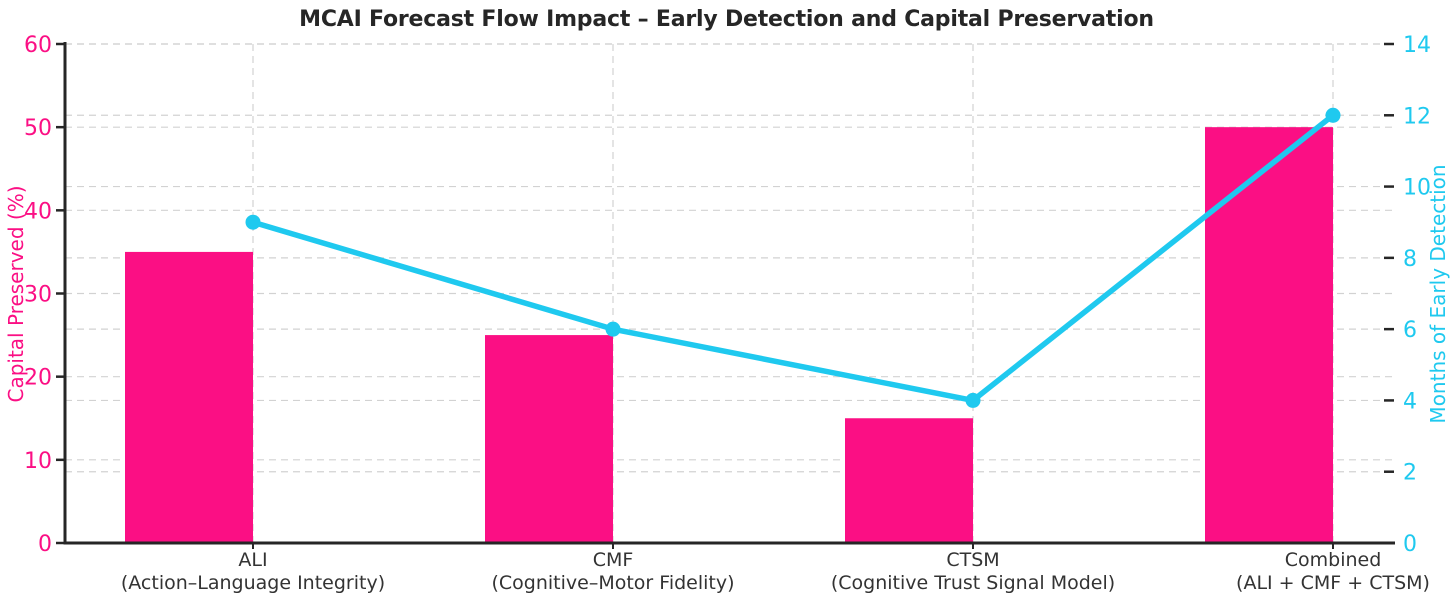  What do you see at coordinates (613, 329) in the screenshot?
I see `line-marker-cmf` at bounding box center [613, 329].